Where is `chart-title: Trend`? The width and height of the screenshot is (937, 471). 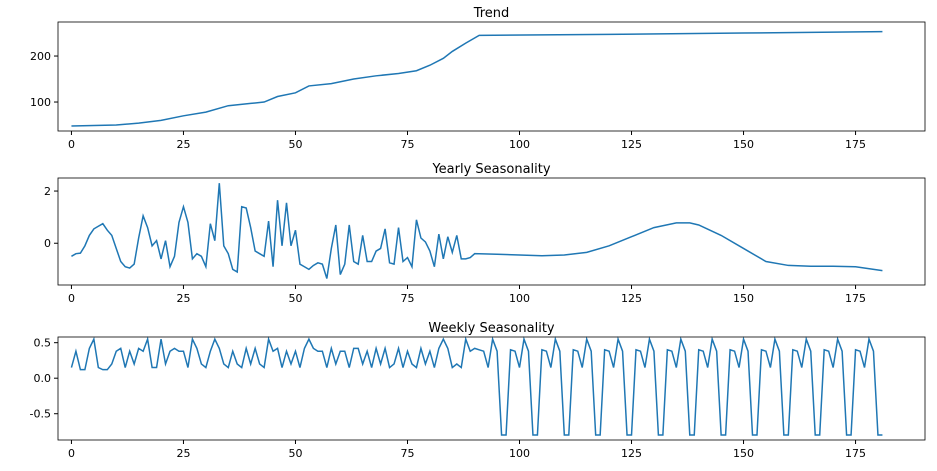 chart-title: Trend is located at coordinates (491, 13).